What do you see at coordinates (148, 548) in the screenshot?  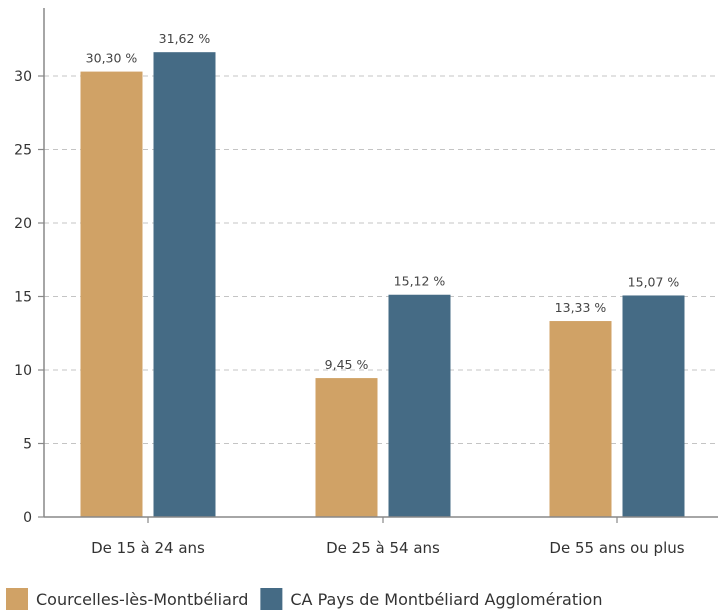 I see `x-tick-label: De 15 à 24 ans` at bounding box center [148, 548].